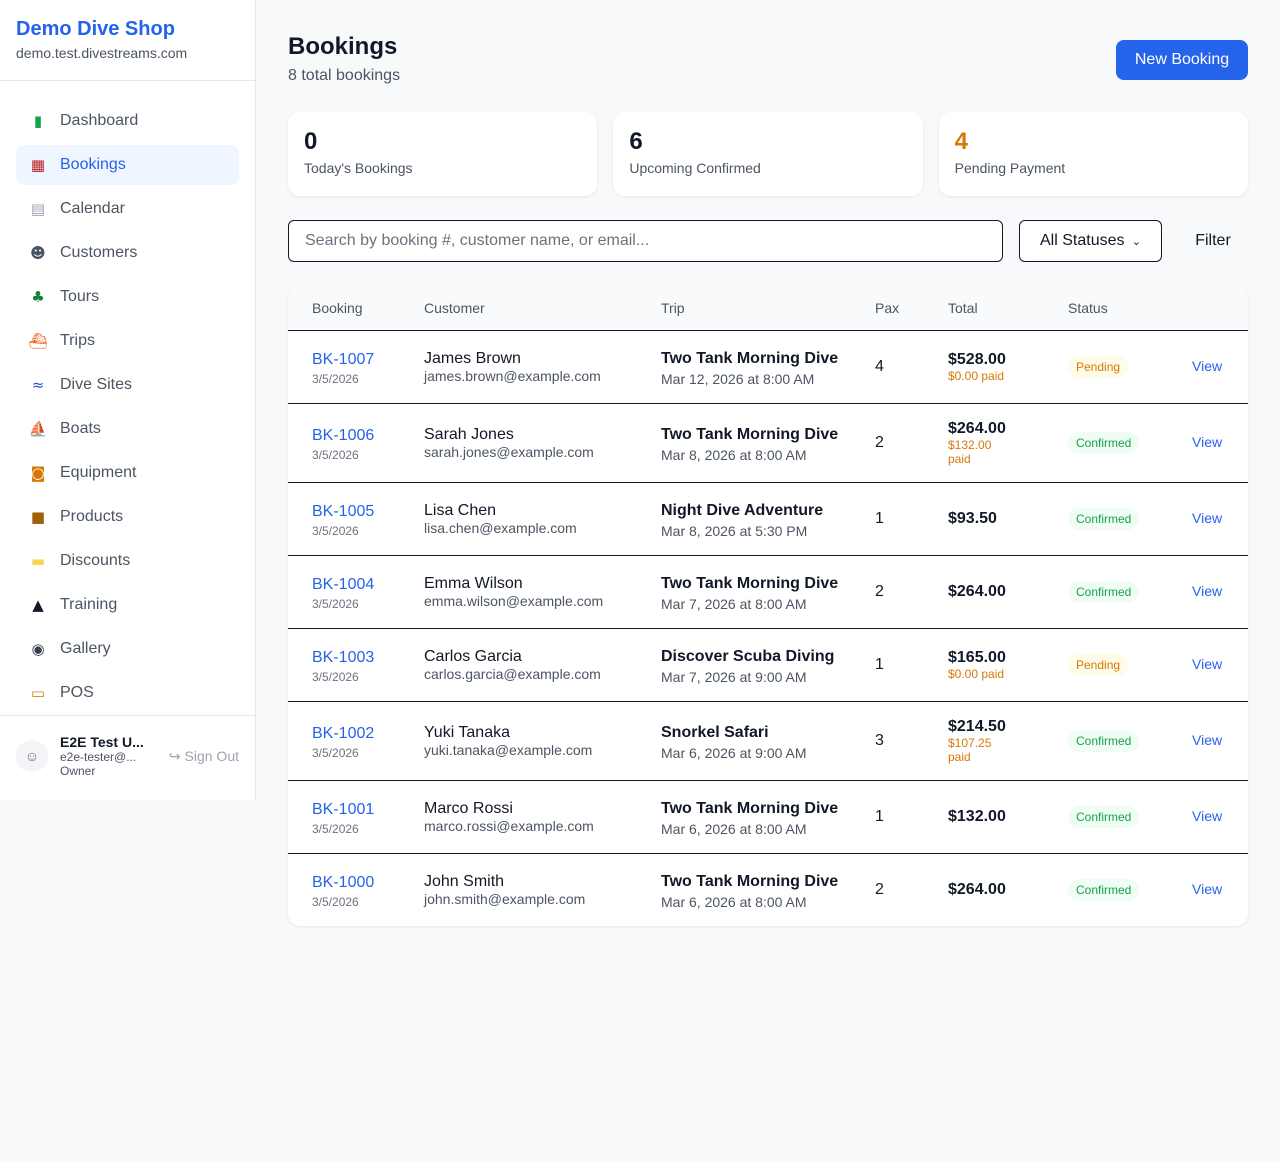  What do you see at coordinates (95, 29) in the screenshot?
I see `shop-name: Demo Dive Shop` at bounding box center [95, 29].